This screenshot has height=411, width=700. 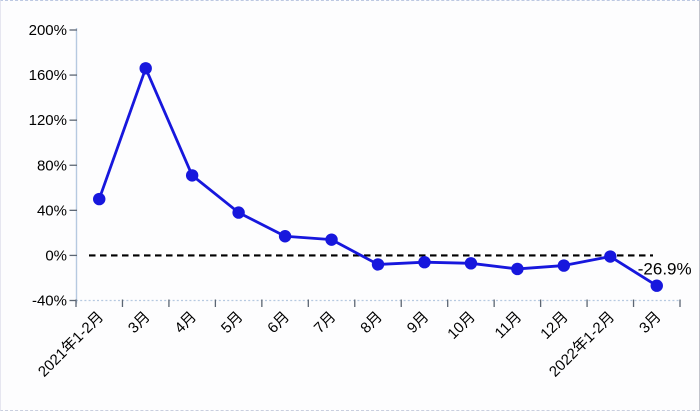 I want to click on y-axis-tick-label: 160%, so click(x=48, y=75).